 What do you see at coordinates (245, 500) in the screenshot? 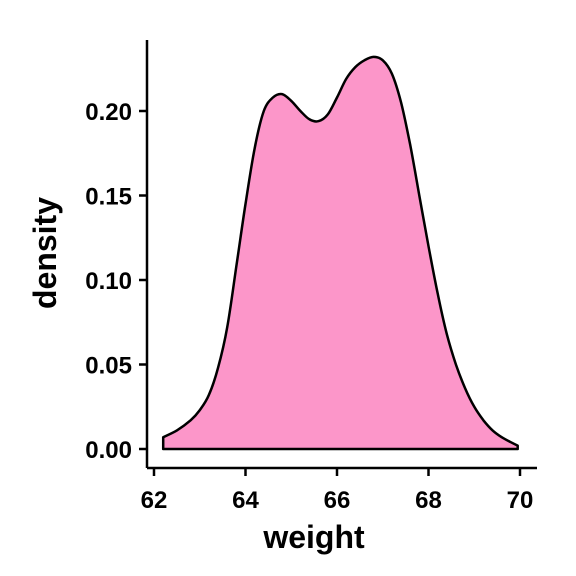
I see `x-tick-label: 64` at bounding box center [245, 500].